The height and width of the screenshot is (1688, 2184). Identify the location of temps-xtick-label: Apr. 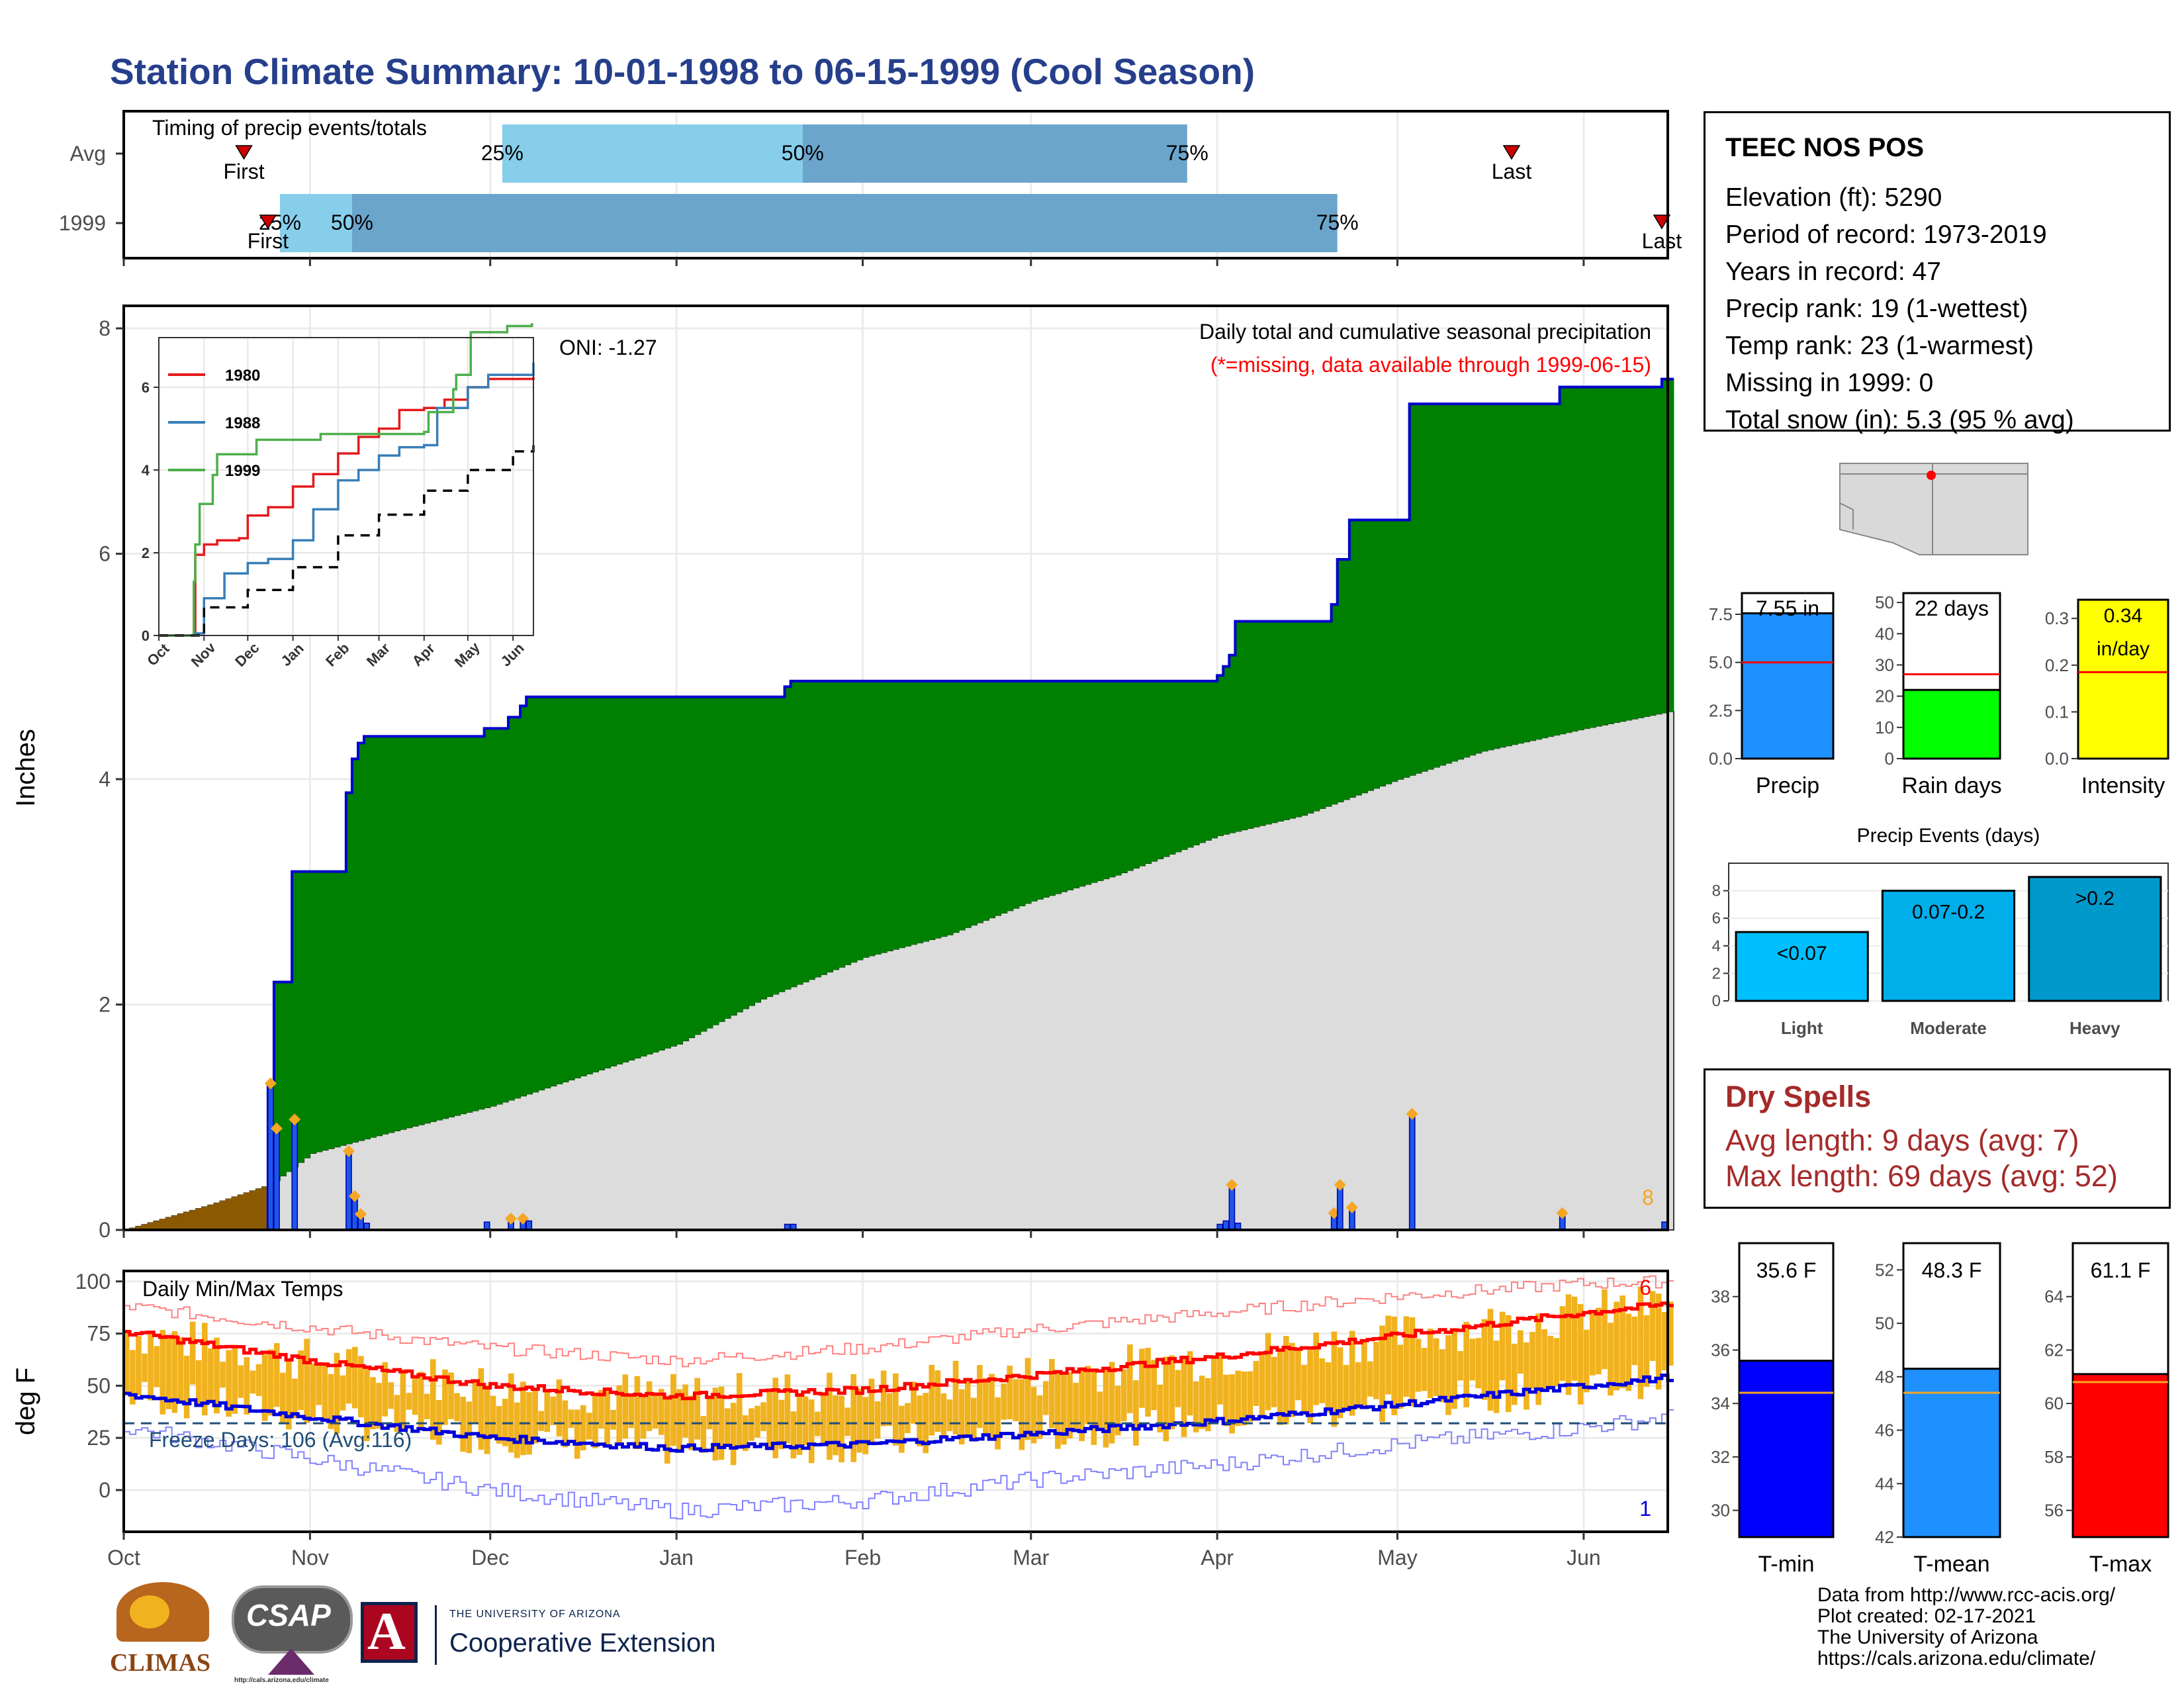
(1217, 1558).